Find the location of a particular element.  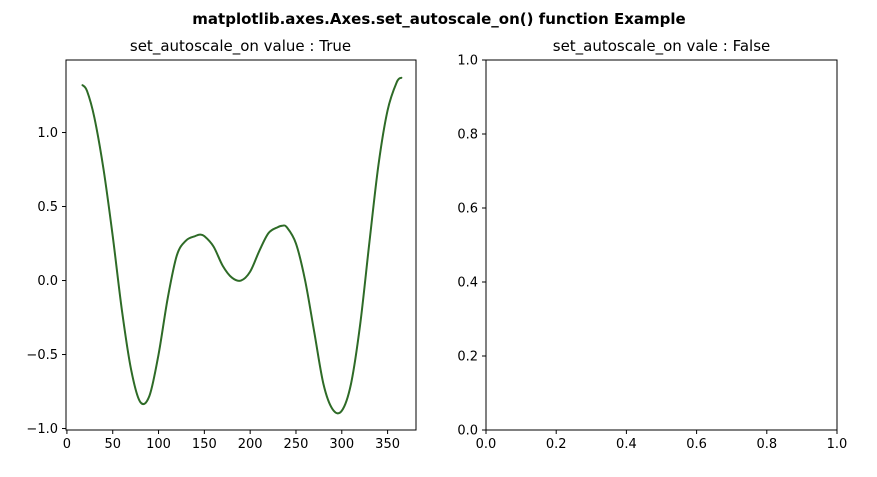

right-ytick-label: 0.0 is located at coordinates (467, 431).